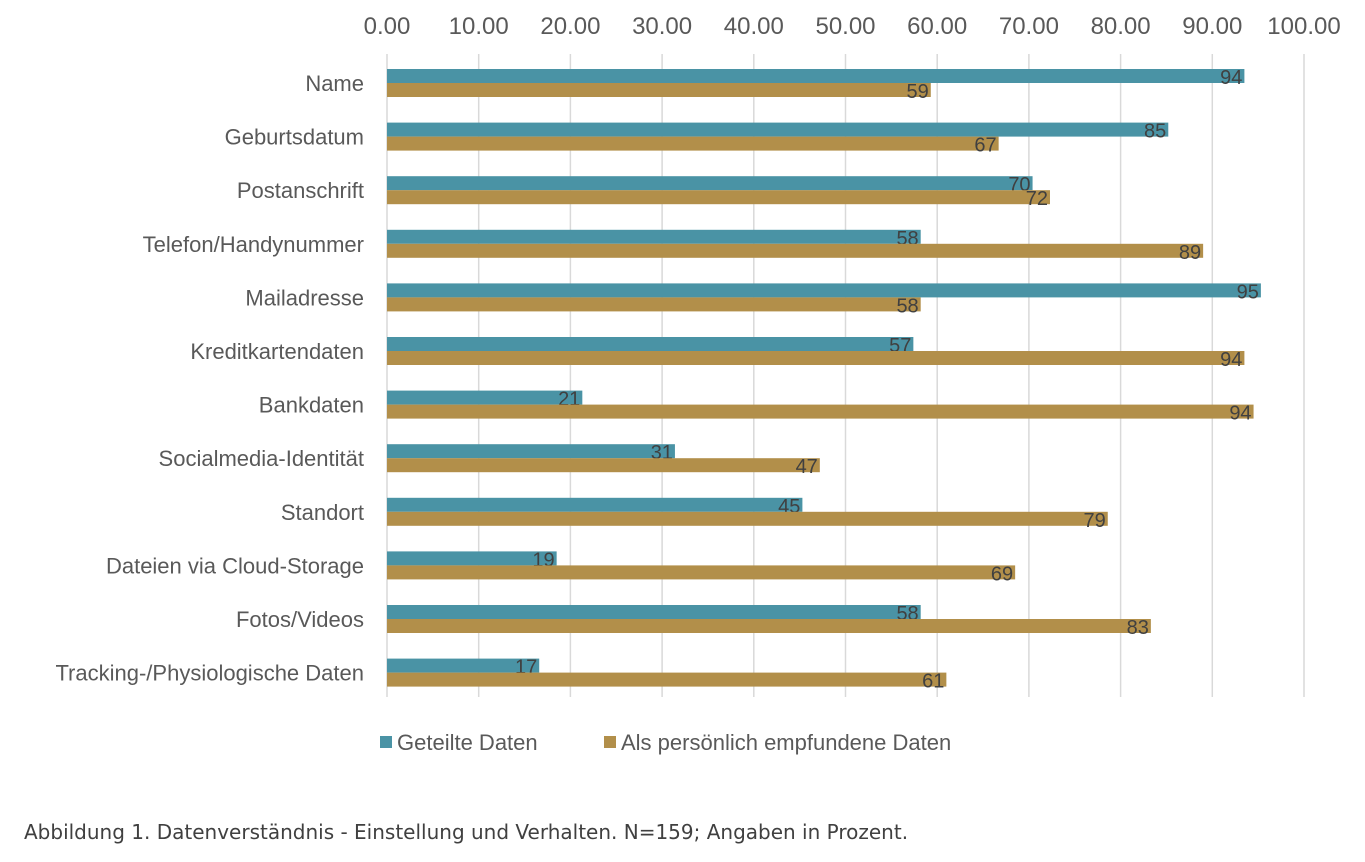  Describe the element at coordinates (845, 26) in the screenshot. I see `x-tick-label: 50.00` at that location.